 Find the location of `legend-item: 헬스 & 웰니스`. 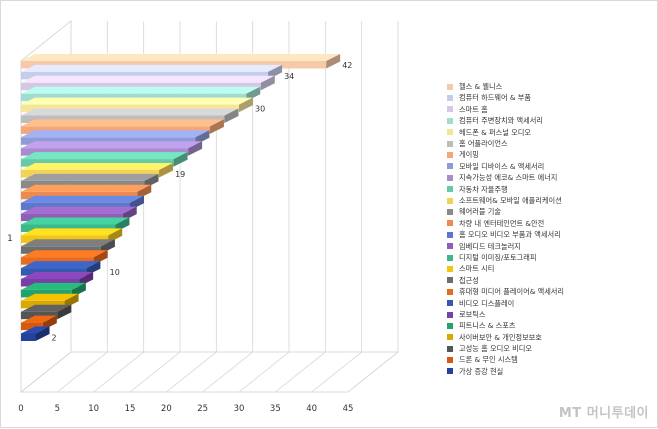

legend-item: 헬스 & 웰니스 is located at coordinates (552, 86).